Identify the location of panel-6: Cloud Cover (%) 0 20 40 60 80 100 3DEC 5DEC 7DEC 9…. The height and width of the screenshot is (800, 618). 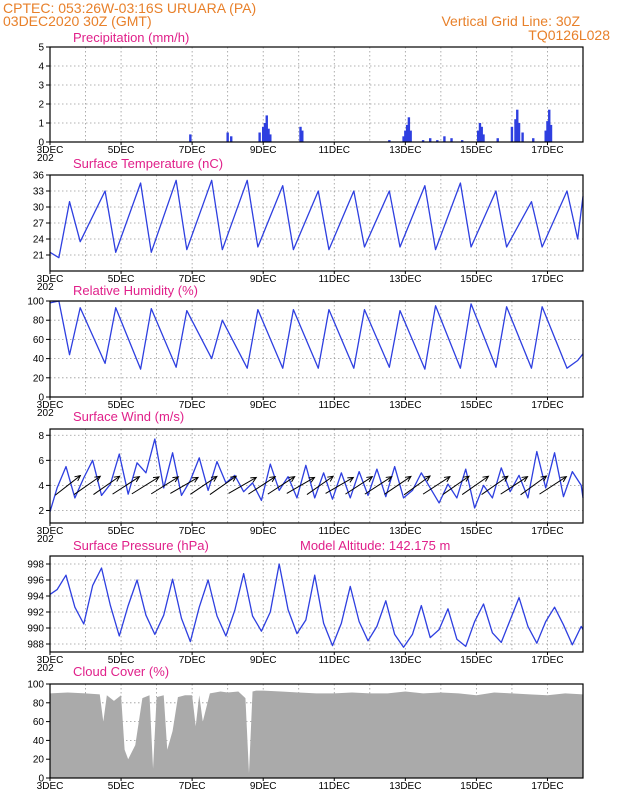
(305, 728).